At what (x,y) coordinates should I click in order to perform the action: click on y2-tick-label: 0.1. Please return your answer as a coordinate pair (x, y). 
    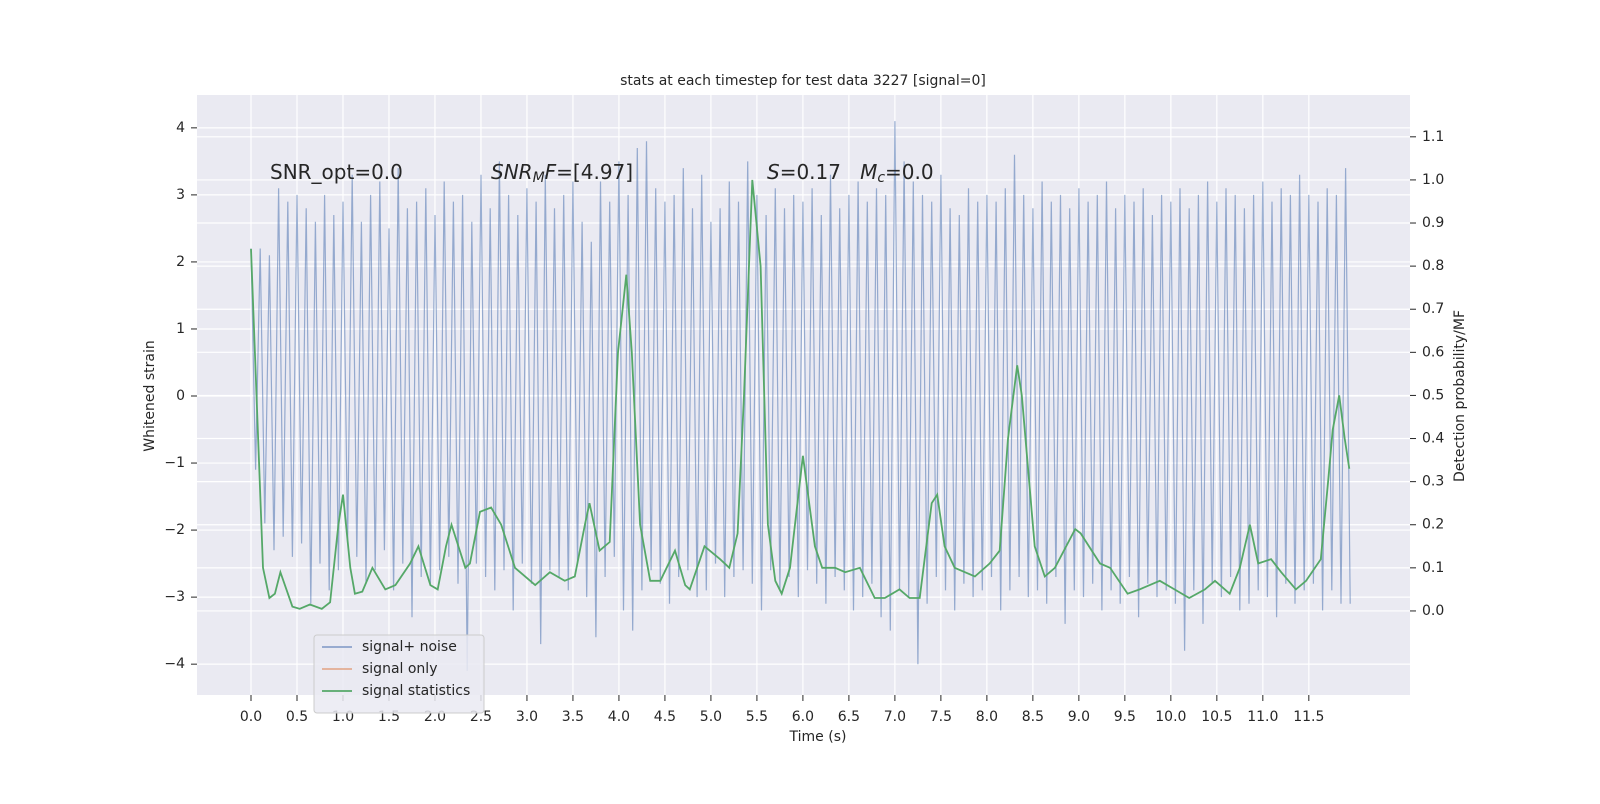
    Looking at the image, I should click on (1433, 568).